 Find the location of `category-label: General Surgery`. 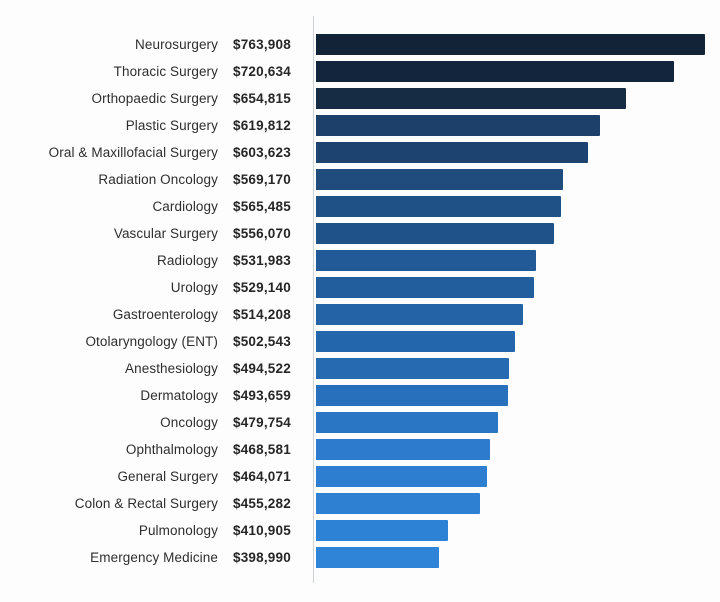

category-label: General Surgery is located at coordinates (167, 476).